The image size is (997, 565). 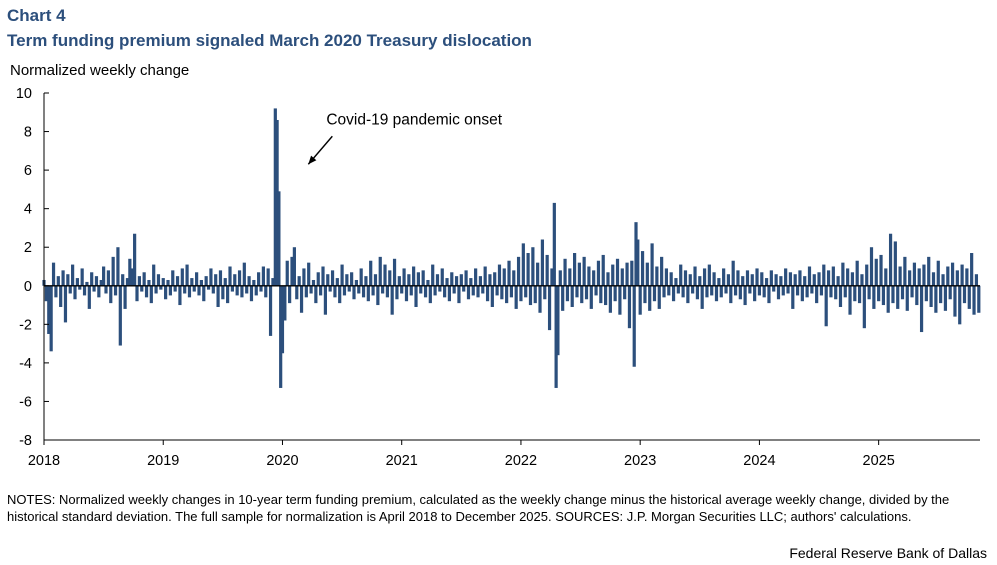 What do you see at coordinates (28, 133) in the screenshot?
I see `y-tick-label: 8` at bounding box center [28, 133].